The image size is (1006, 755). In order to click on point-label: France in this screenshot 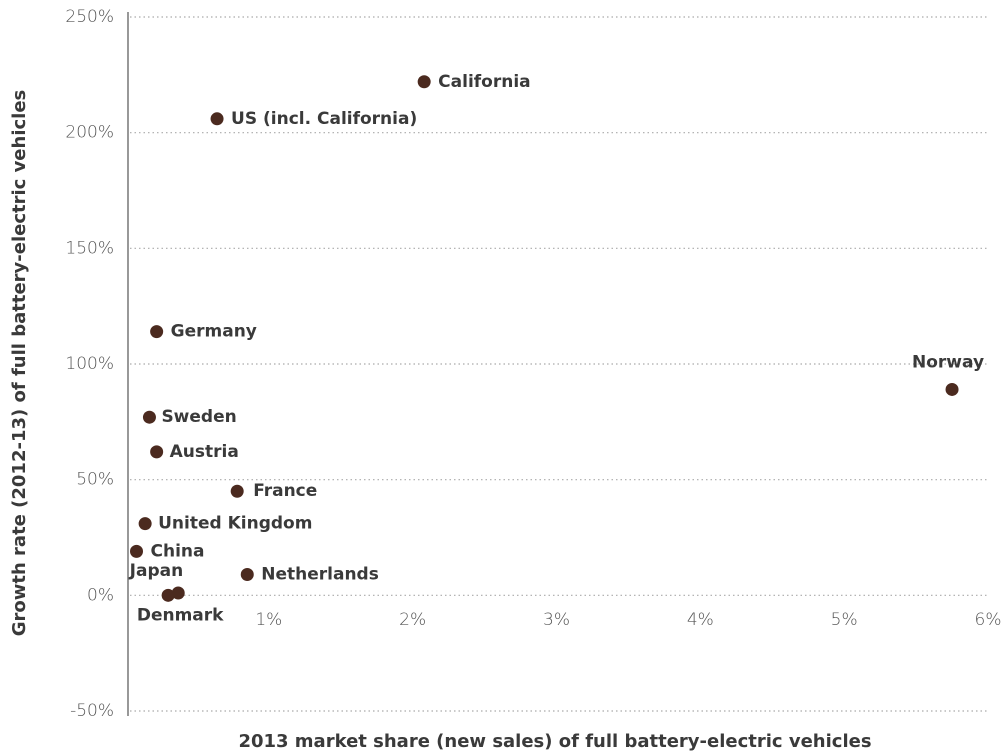, I will do `click(285, 491)`.